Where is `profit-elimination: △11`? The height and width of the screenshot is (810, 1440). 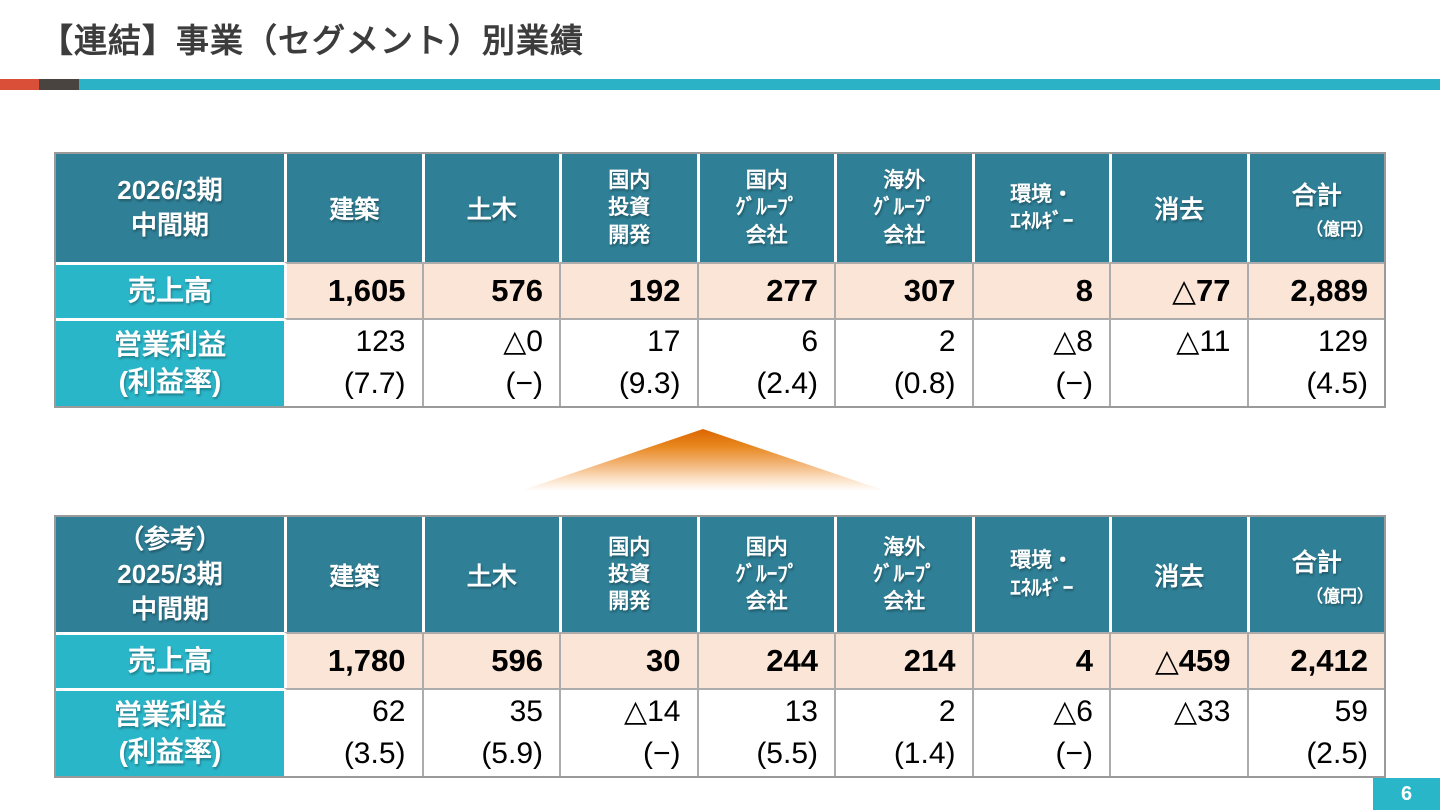
profit-elimination: △11 is located at coordinates (1178, 362).